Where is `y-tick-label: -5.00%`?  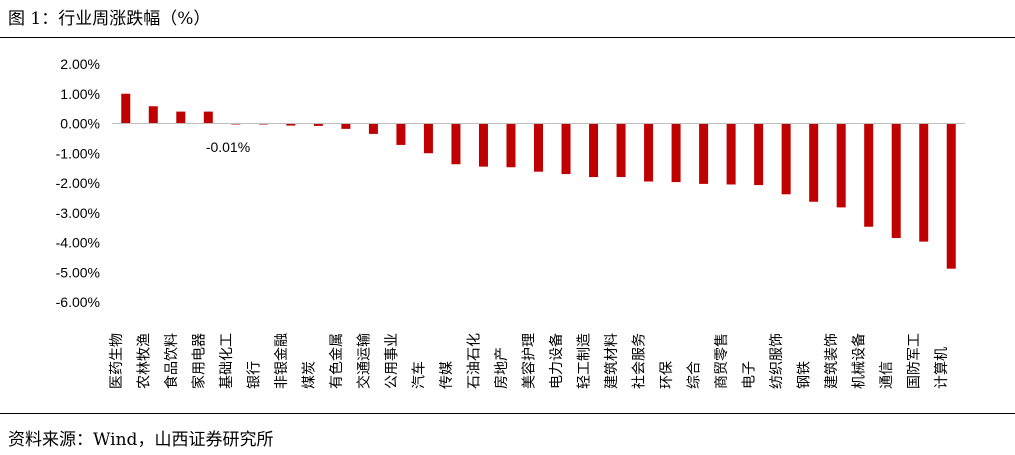 y-tick-label: -5.00% is located at coordinates (78, 272).